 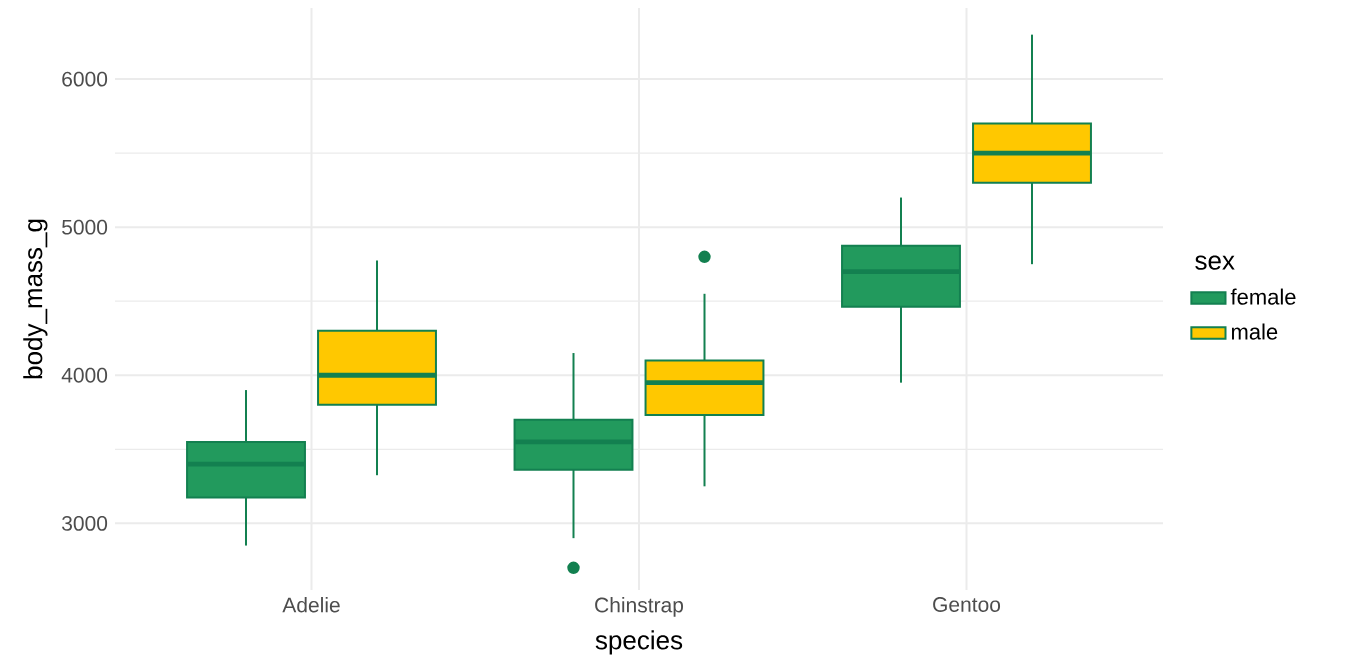 I want to click on legend-label: female, so click(x=1263, y=296).